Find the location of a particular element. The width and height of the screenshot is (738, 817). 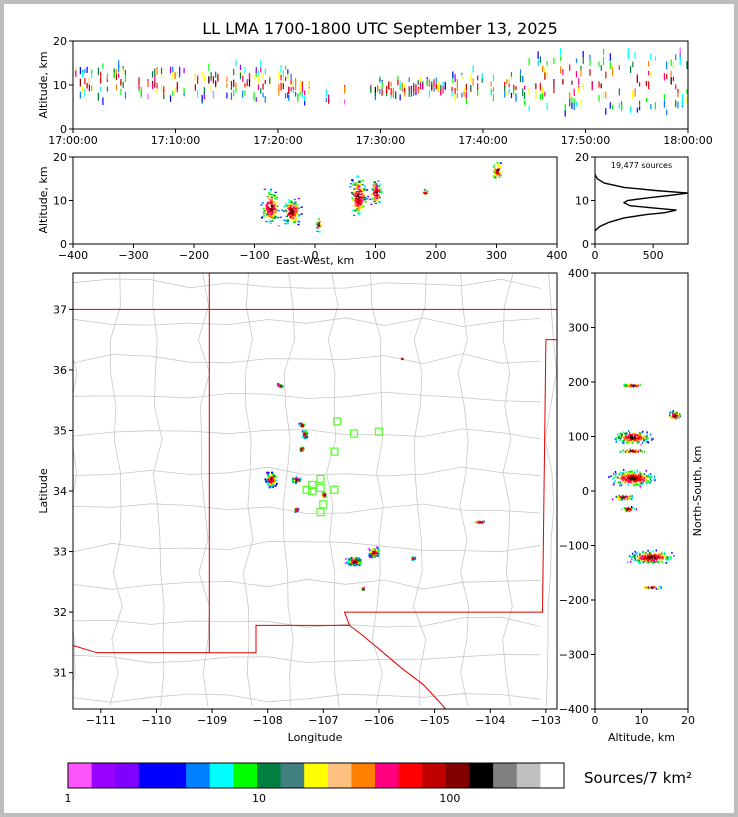

lma-station-marker is located at coordinates (337, 421).